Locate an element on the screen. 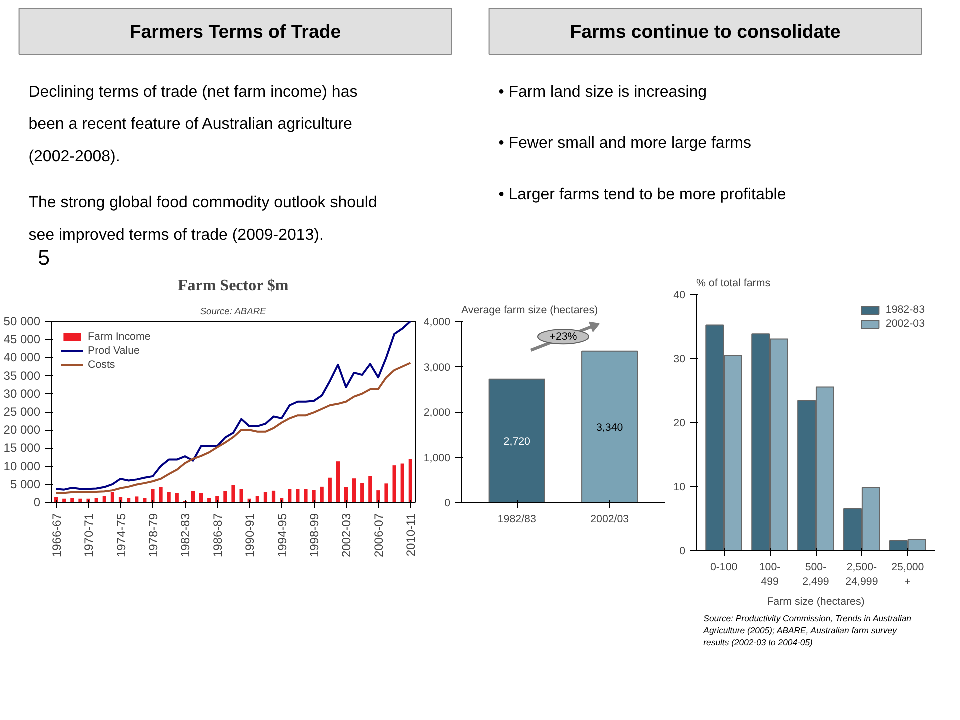 The width and height of the screenshot is (960, 720). data-label: 3,340 is located at coordinates (610, 428).